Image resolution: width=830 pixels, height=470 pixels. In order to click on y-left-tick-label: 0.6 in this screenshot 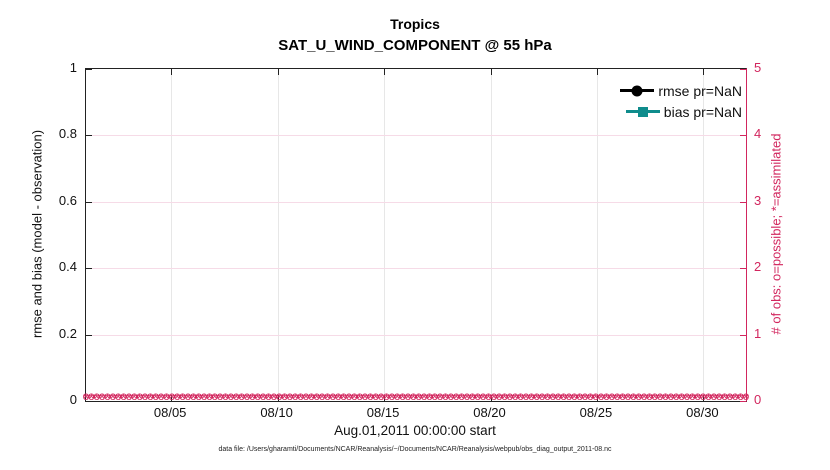, I will do `click(67, 200)`.